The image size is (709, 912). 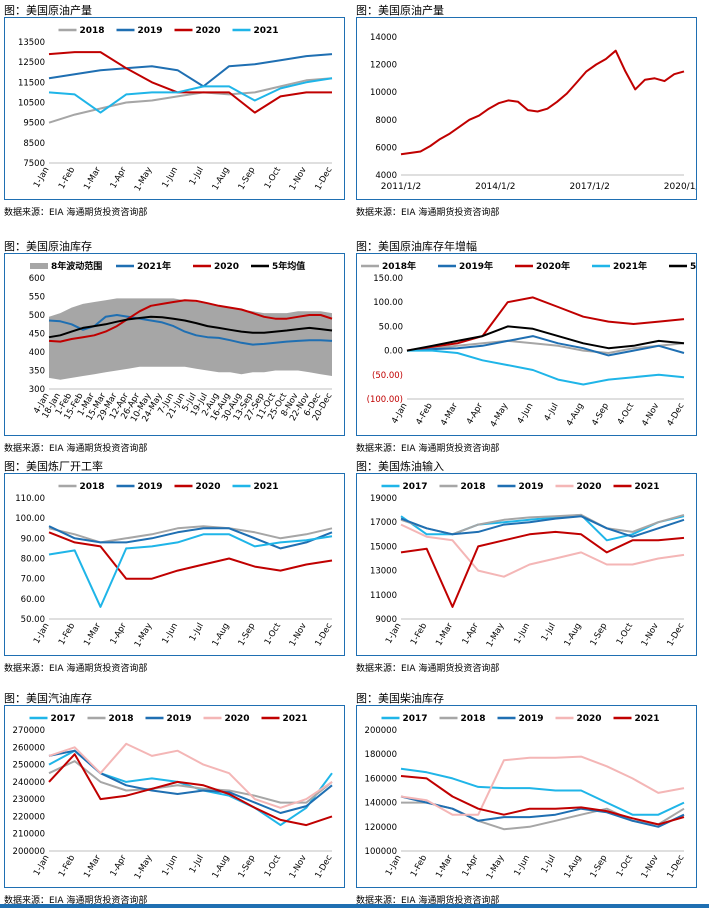 What do you see at coordinates (381, 828) in the screenshot?
I see `y-tick-label: 120000` at bounding box center [381, 828].